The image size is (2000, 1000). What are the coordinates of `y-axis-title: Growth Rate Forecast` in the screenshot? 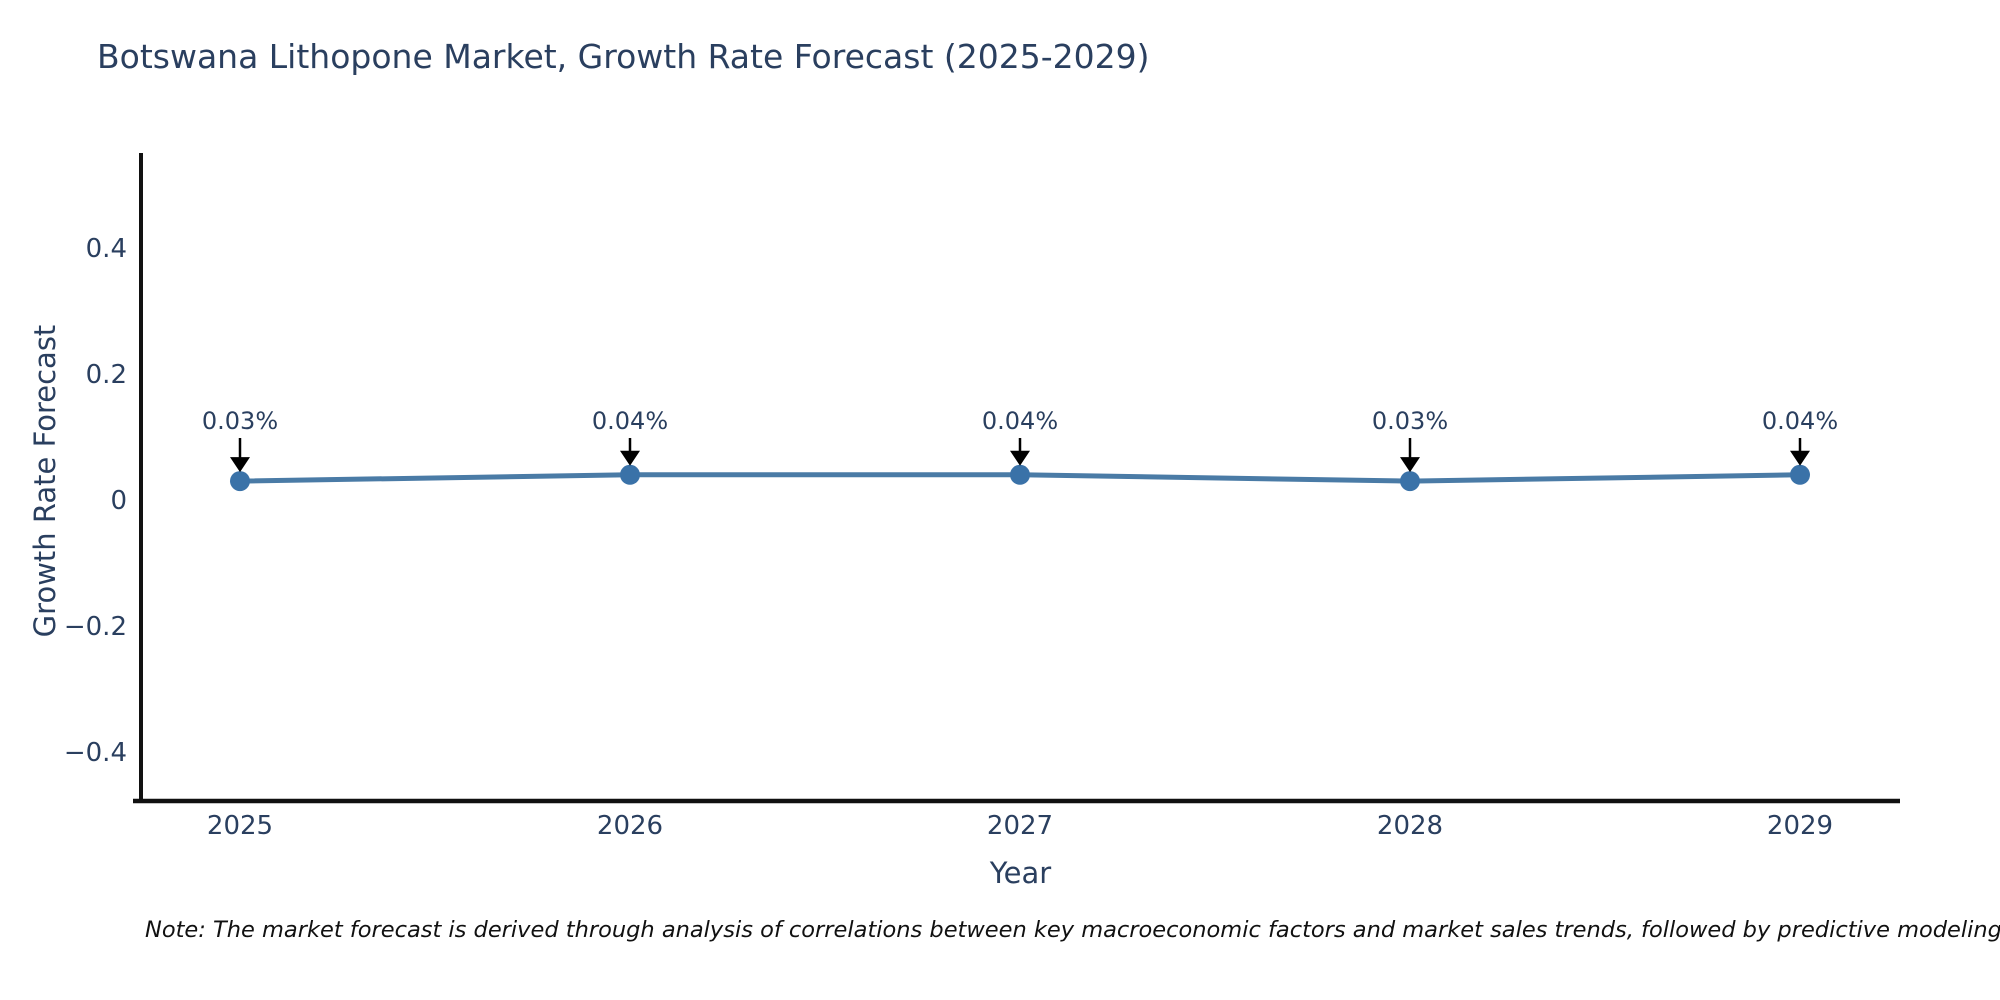 It's located at (45, 481).